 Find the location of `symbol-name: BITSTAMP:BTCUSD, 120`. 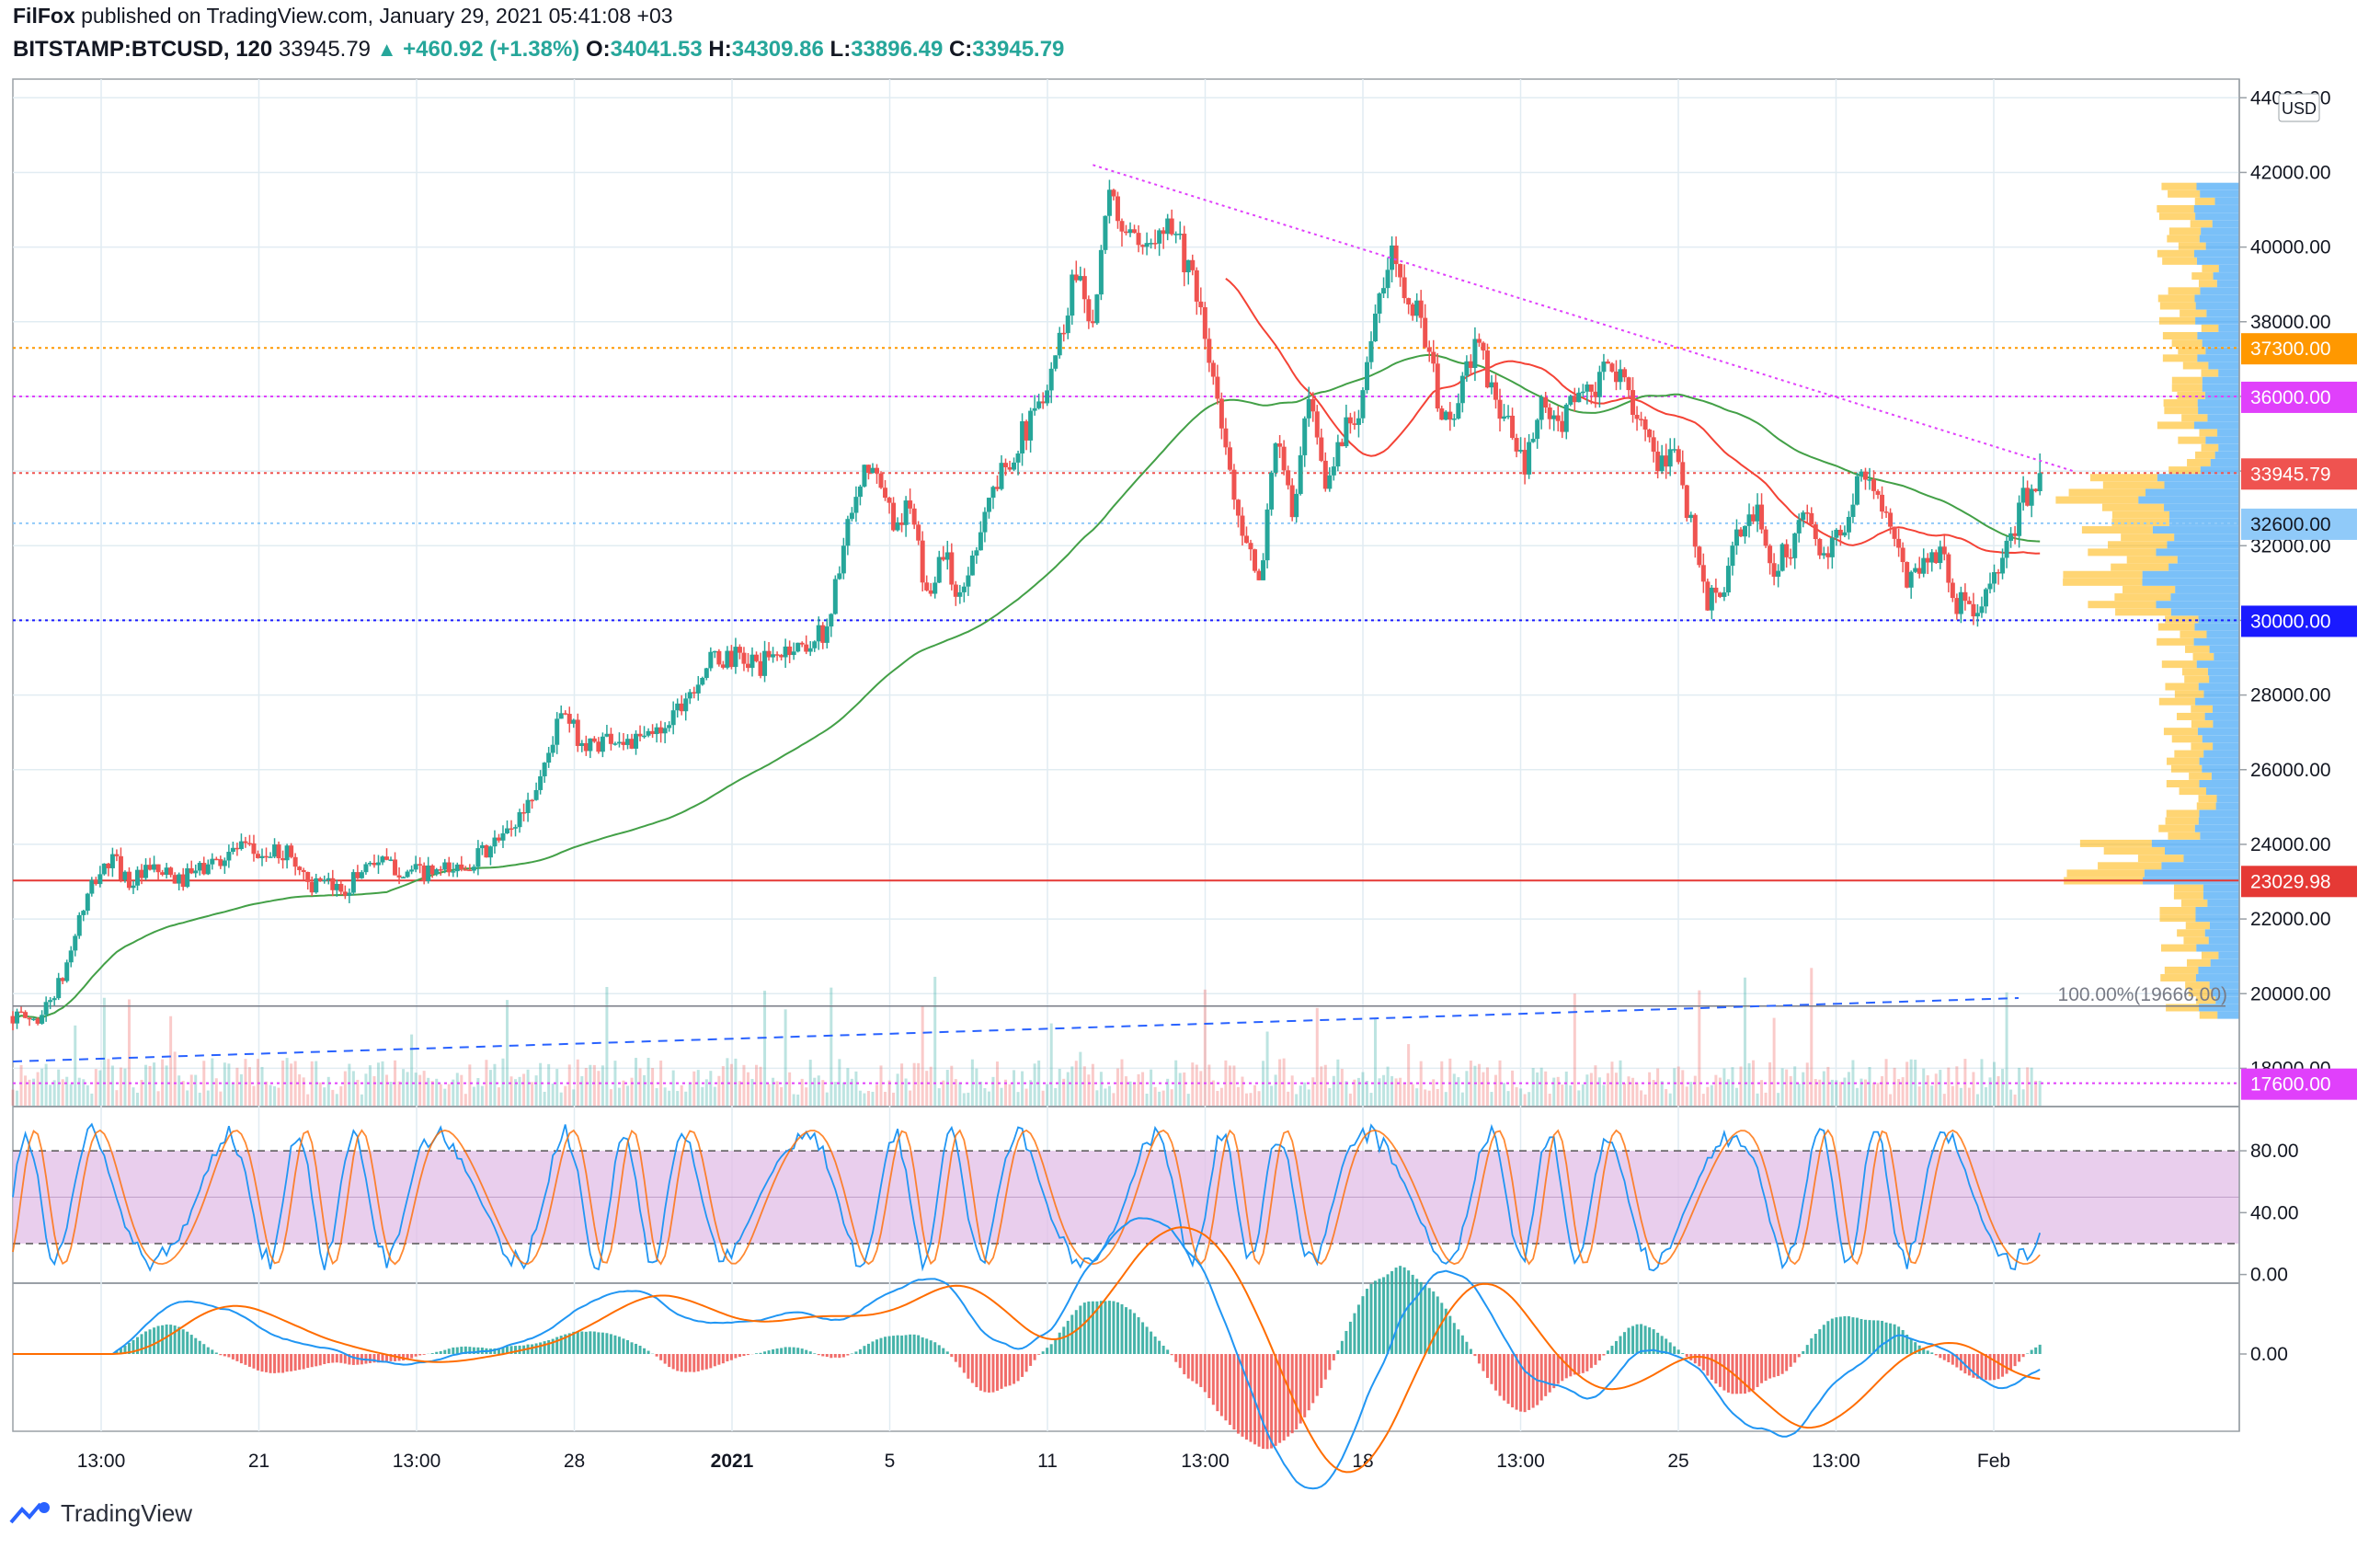

symbol-name: BITSTAMP:BTCUSD, 120 is located at coordinates (143, 50).